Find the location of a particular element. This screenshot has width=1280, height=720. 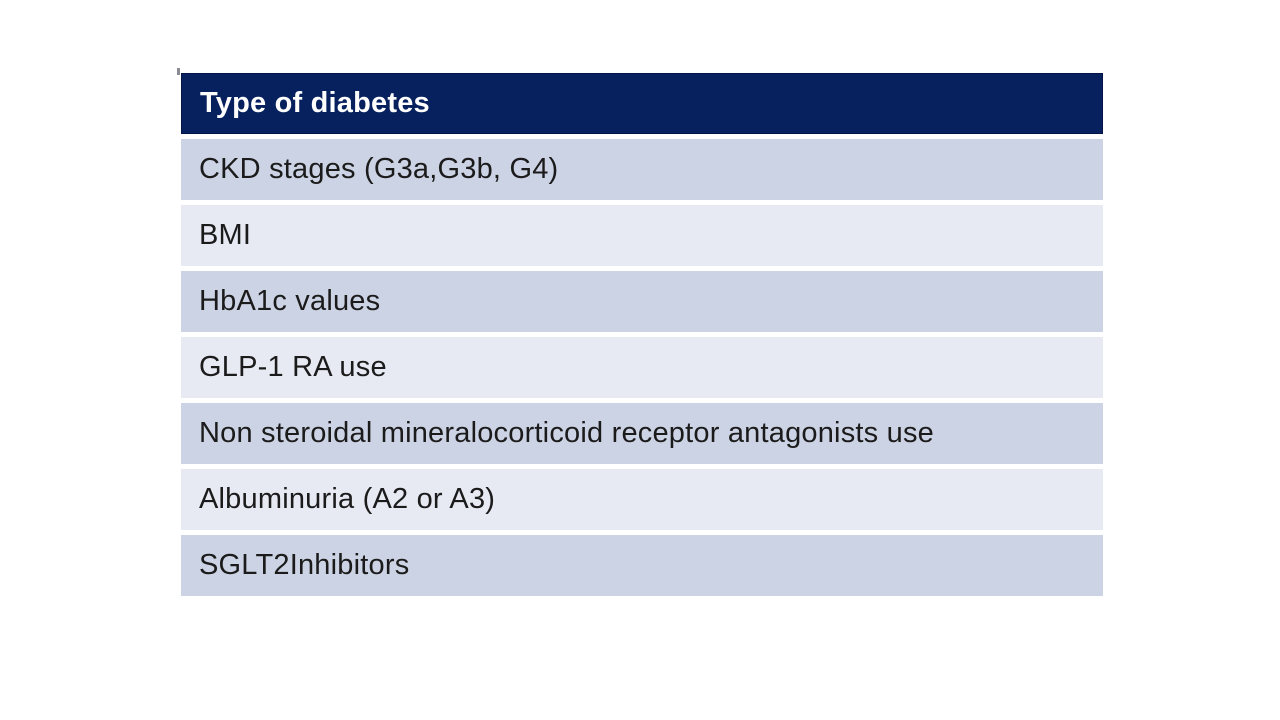

table-row: HbA1c values is located at coordinates (642, 301).